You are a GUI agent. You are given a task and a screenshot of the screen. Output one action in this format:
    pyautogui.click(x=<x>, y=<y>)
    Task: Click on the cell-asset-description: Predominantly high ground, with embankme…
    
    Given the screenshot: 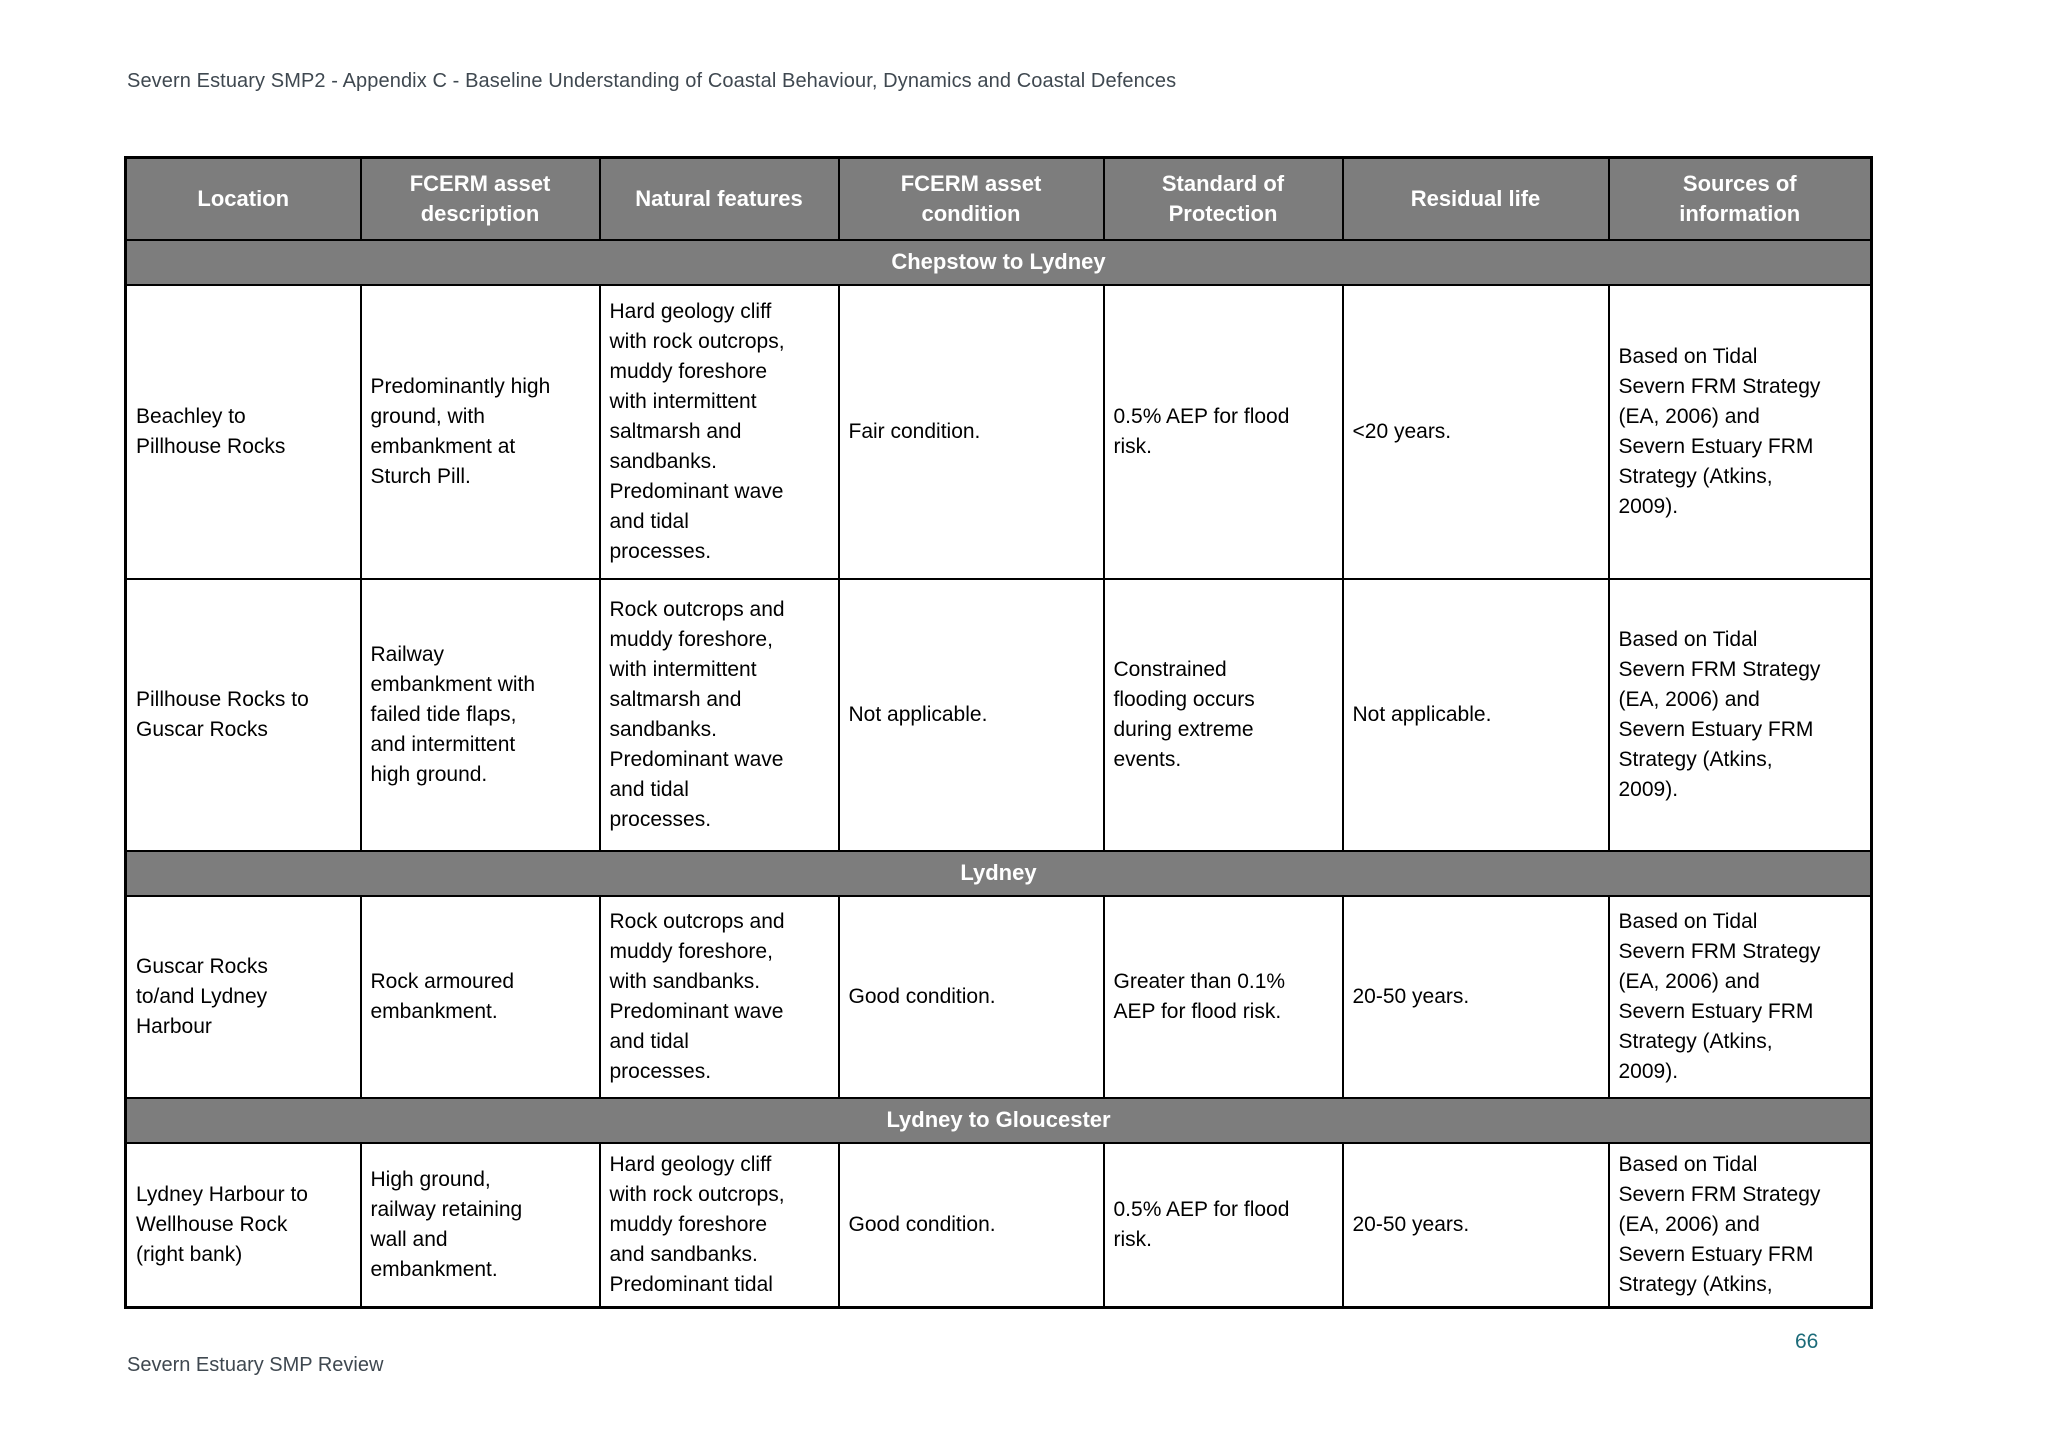 What is the action you would take?
    pyautogui.click(x=480, y=431)
    